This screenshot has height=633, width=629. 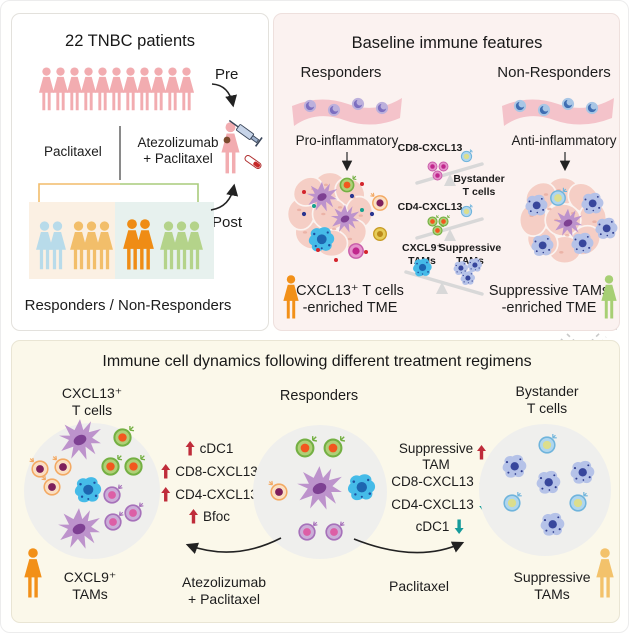 What do you see at coordinates (419, 586) in the screenshot?
I see `paclitaxel-treatment-label: Paclitaxel` at bounding box center [419, 586].